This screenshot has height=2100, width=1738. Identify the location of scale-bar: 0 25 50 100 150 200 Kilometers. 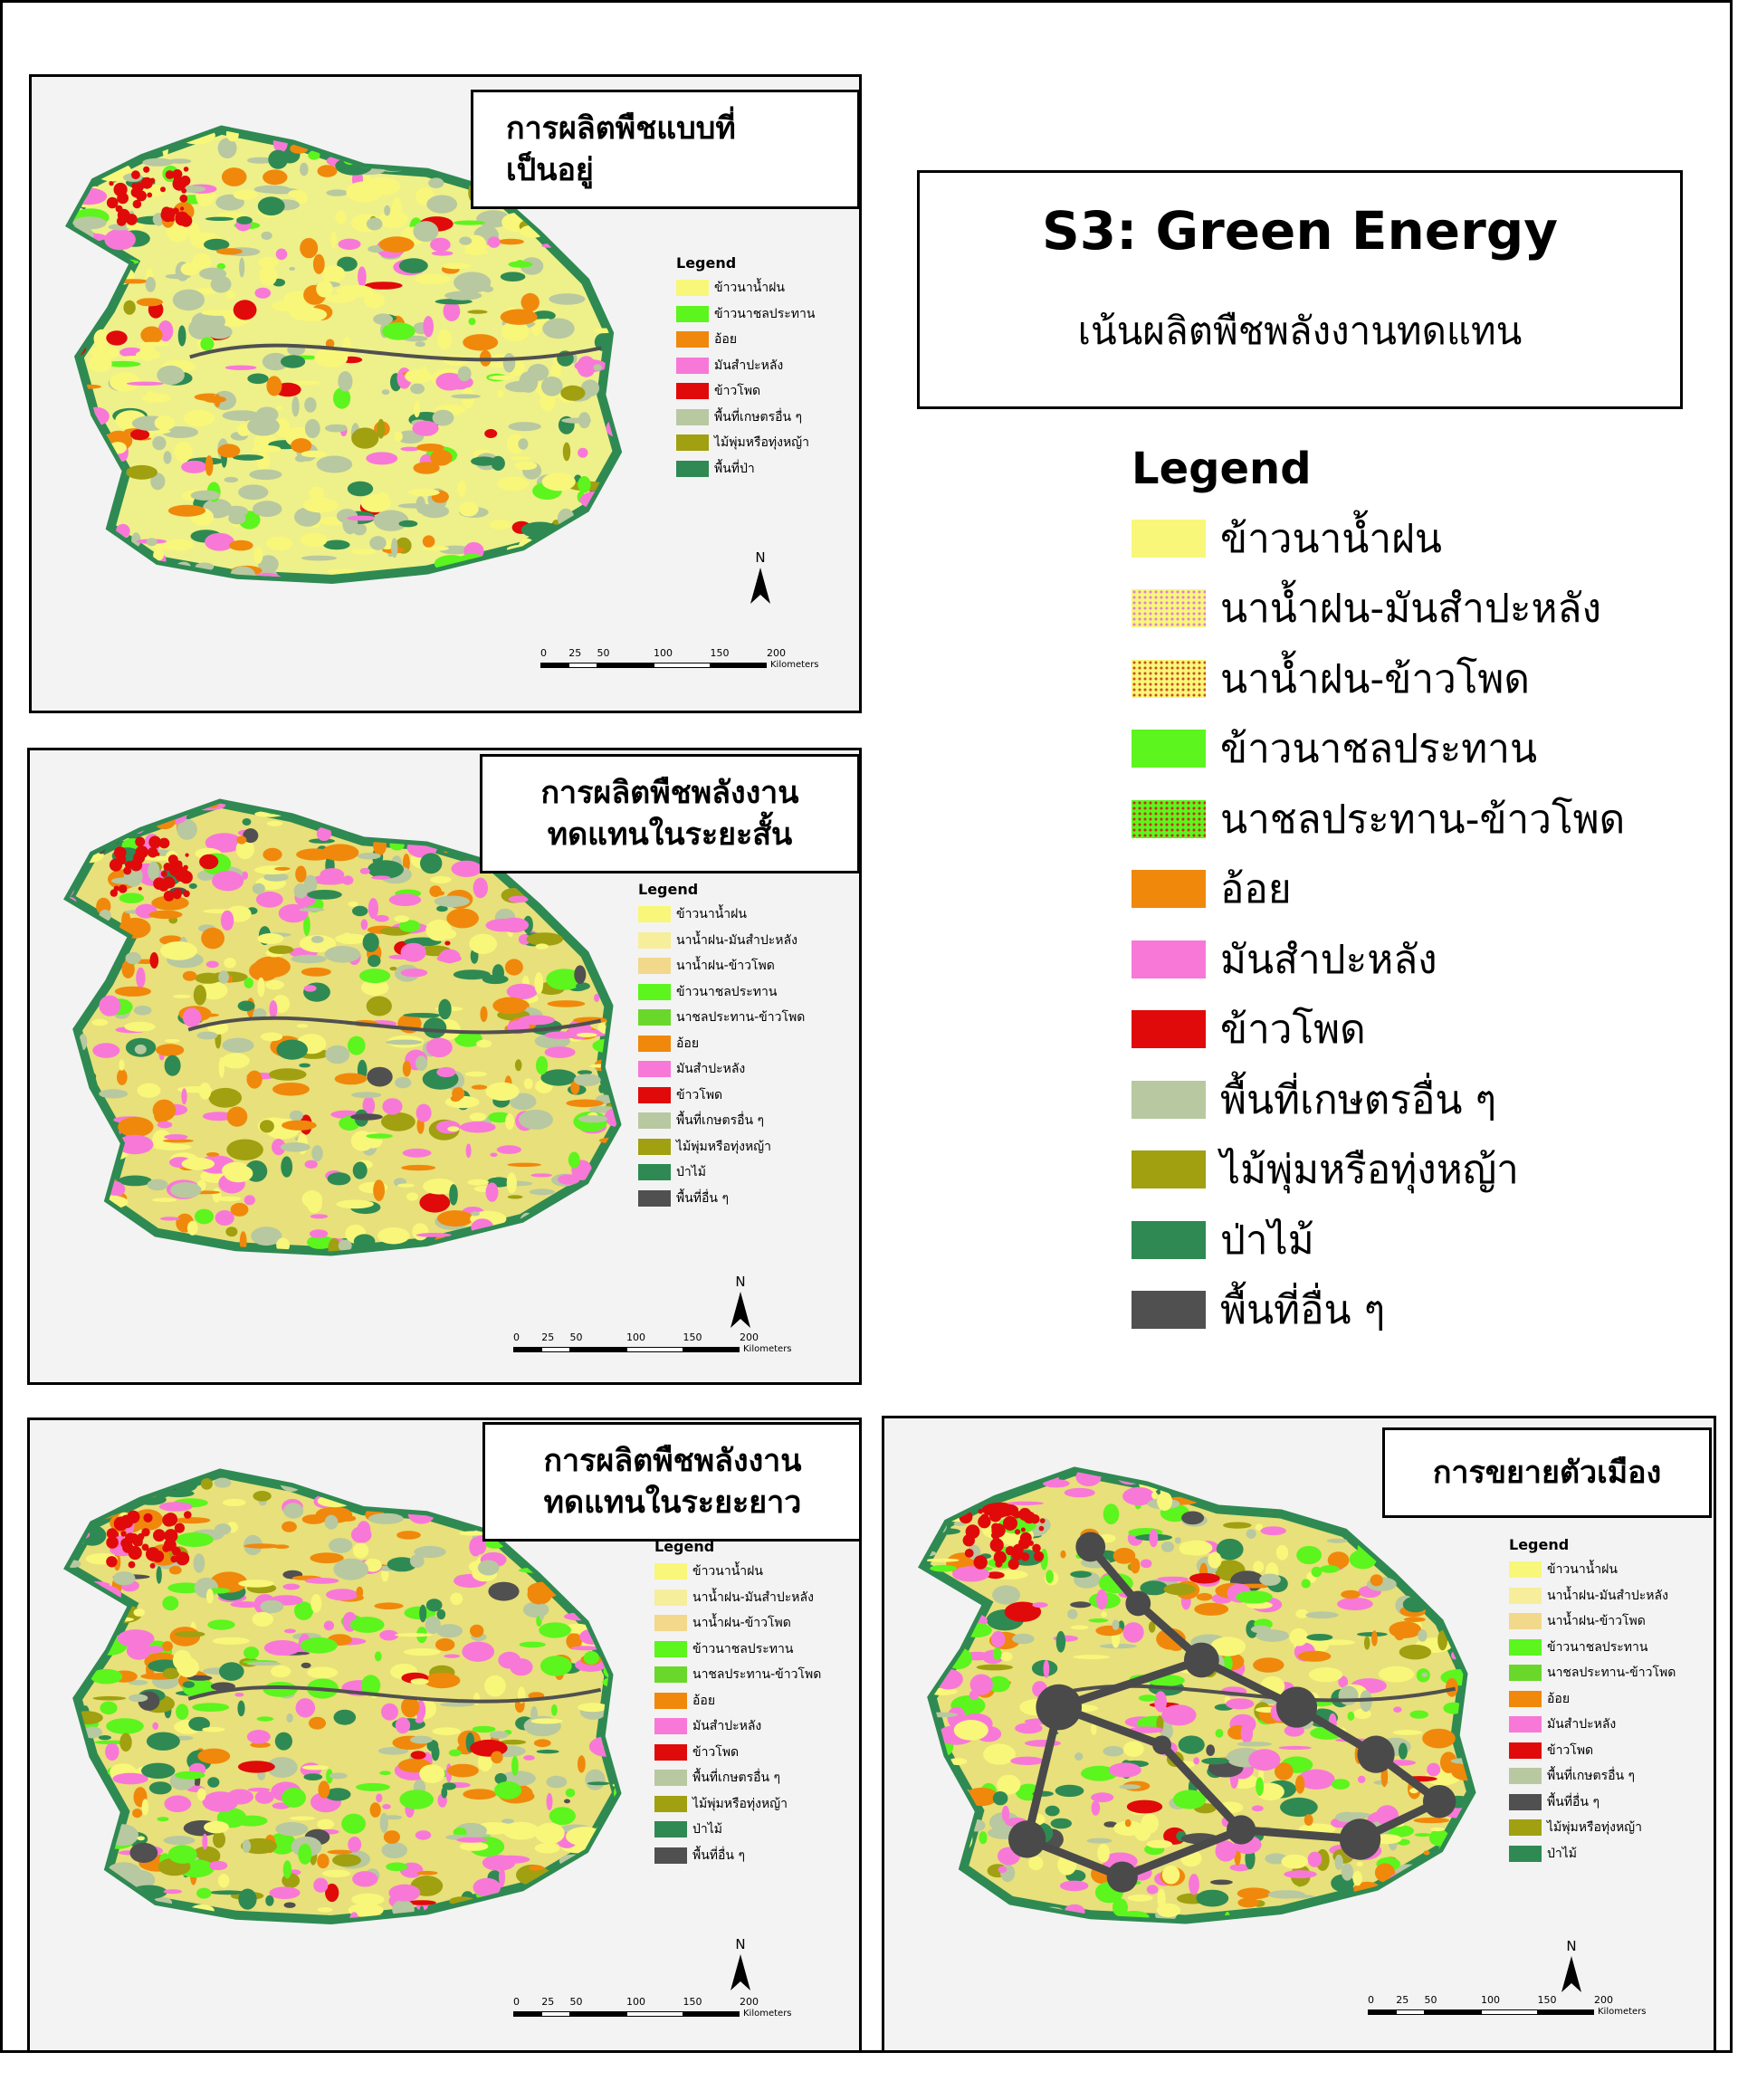
(1507, 2006).